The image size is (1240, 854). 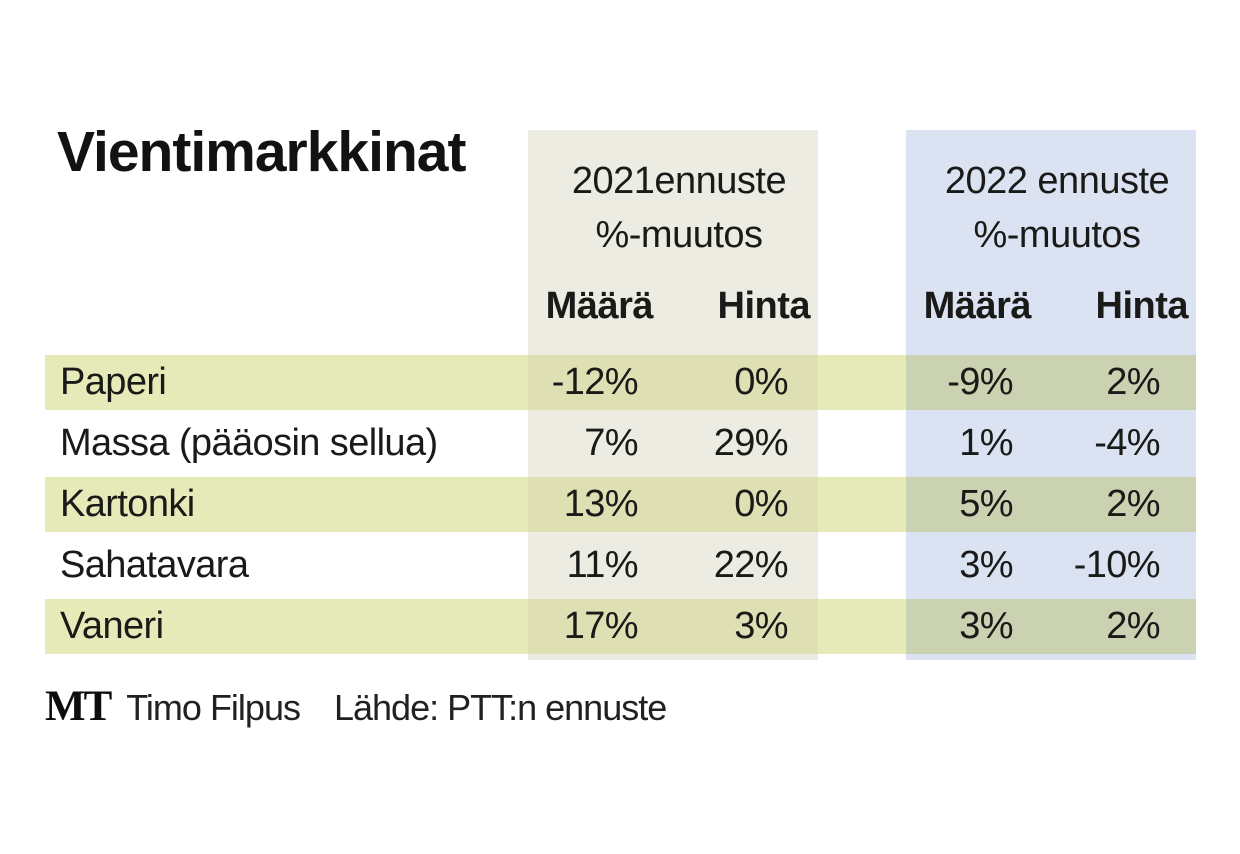 I want to click on row-label: Vaneri, so click(x=286, y=626).